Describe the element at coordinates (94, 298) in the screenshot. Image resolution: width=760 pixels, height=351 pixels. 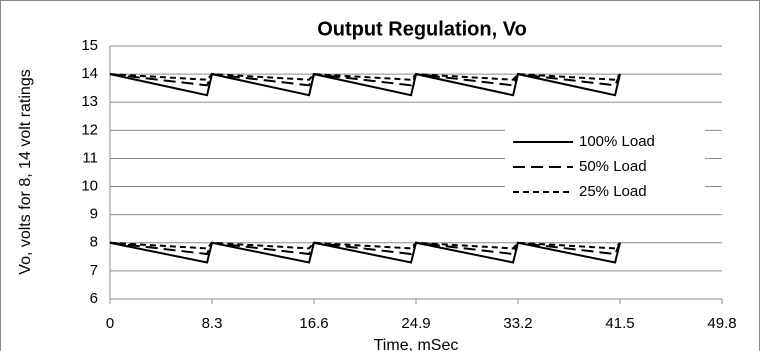
I see `y-tick-label: 6` at that location.